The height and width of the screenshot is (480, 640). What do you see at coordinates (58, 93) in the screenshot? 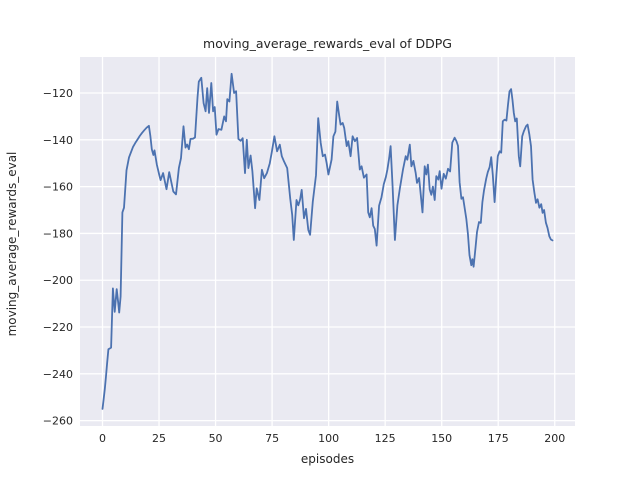
I see `y-tick-label: −120` at bounding box center [58, 93].